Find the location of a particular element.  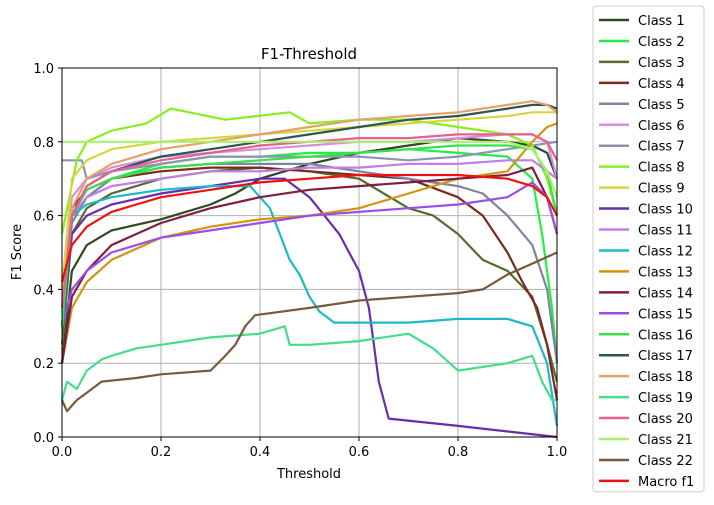

y-tick-label: 0.0 is located at coordinates (43, 438).